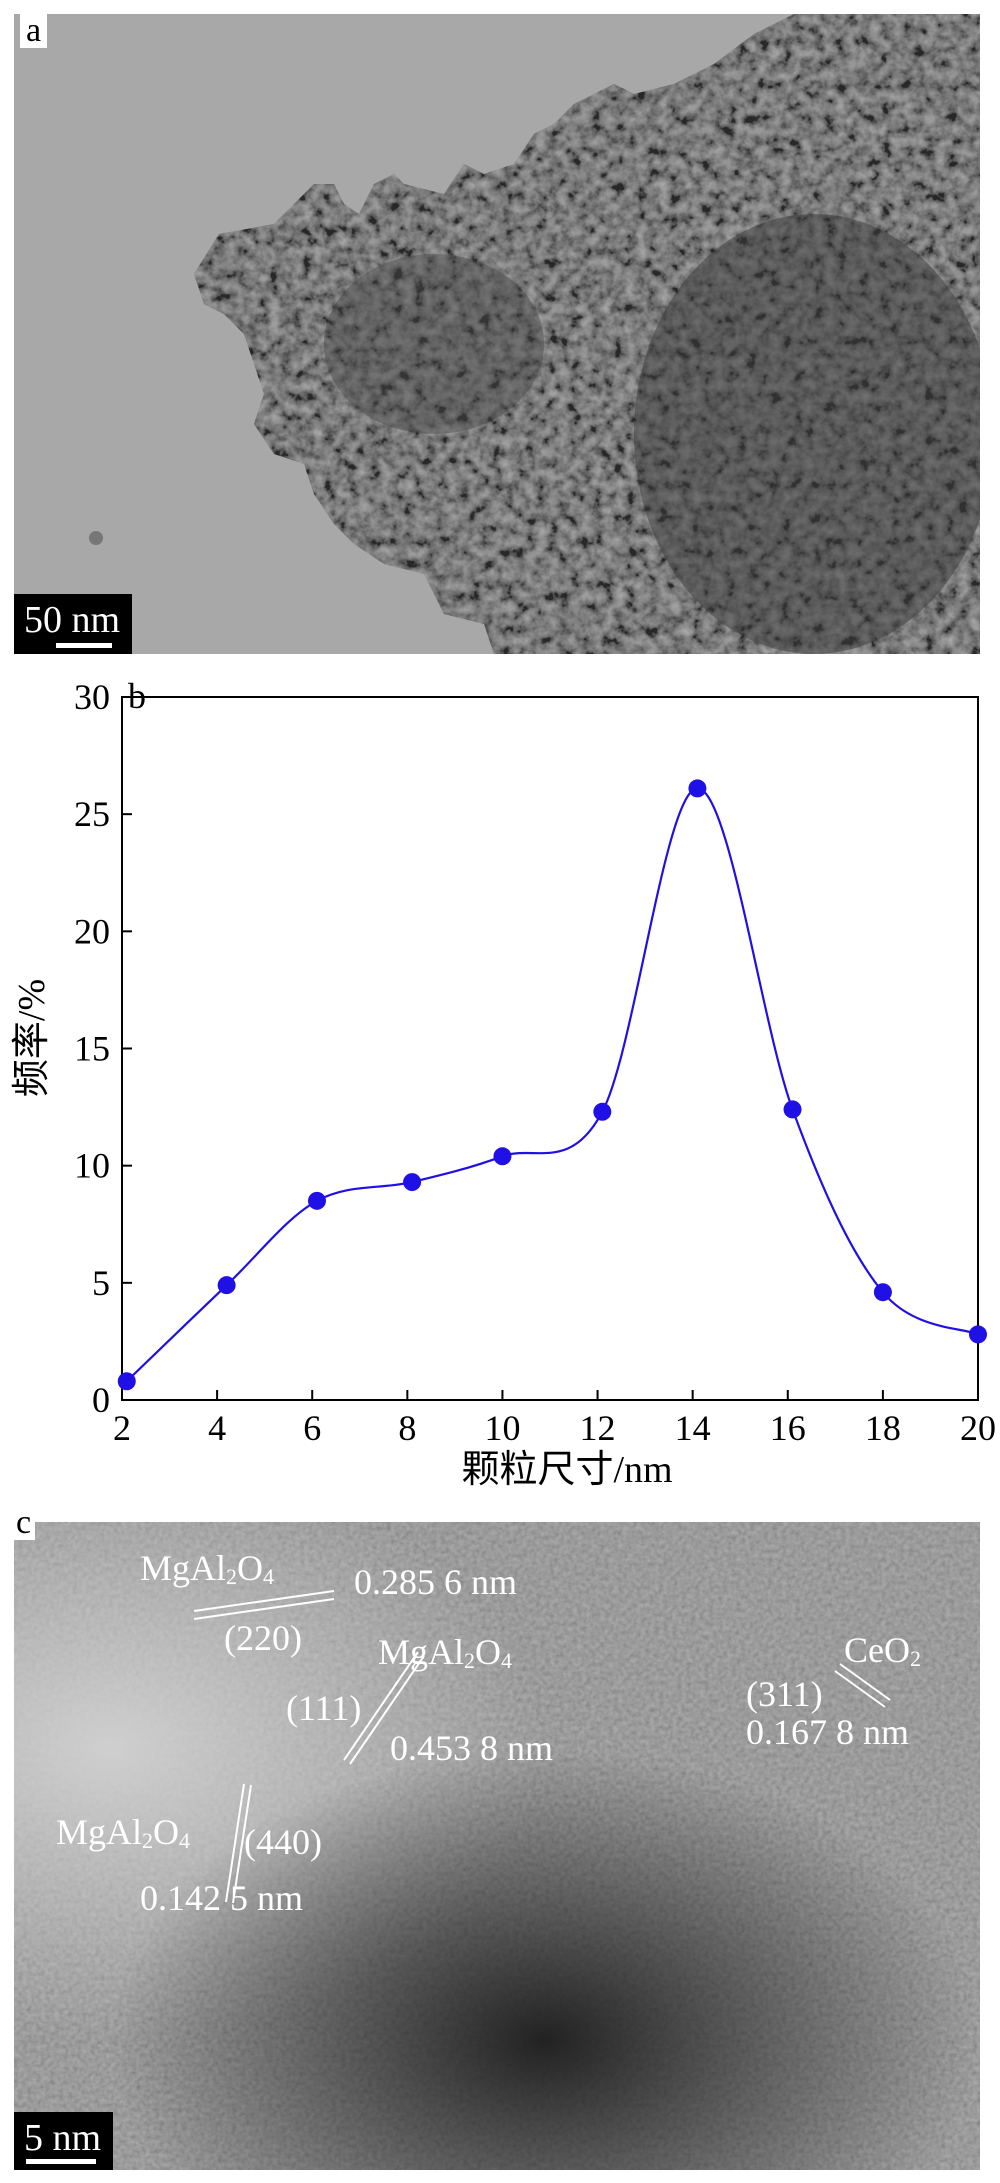  I want to click on x-tick-label: 6, so click(312, 1428).